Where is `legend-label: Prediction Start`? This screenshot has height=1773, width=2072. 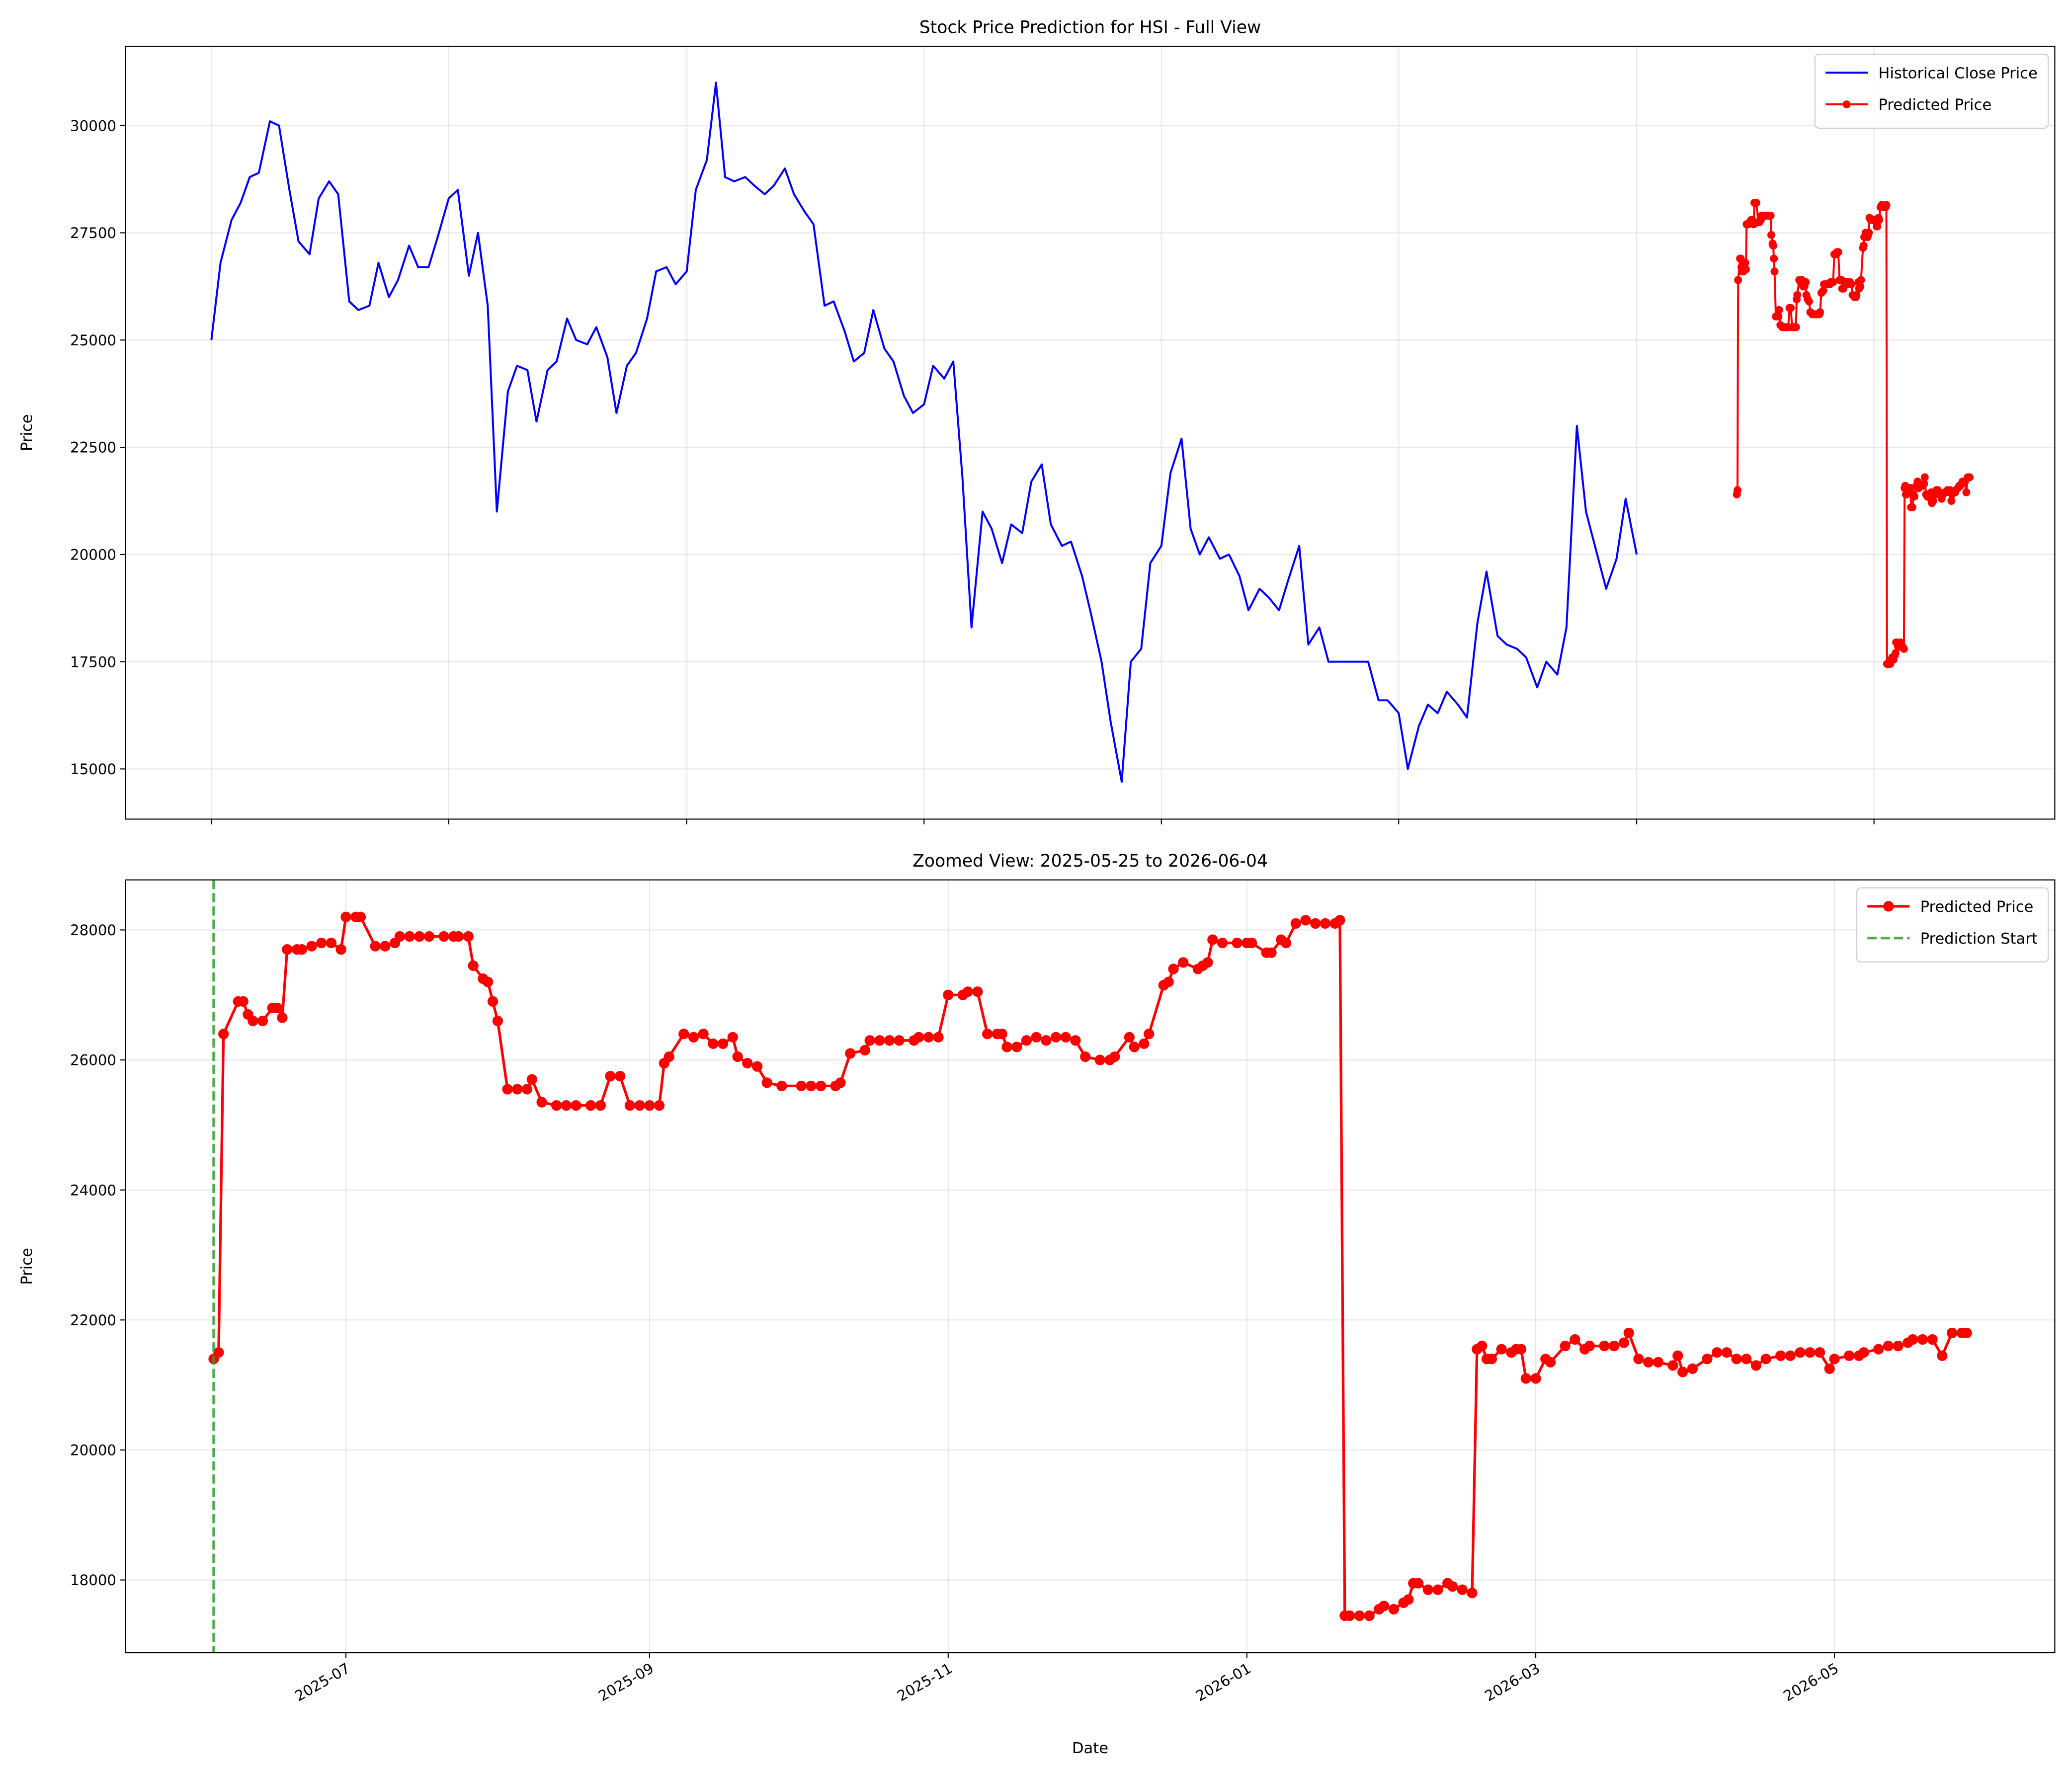
legend-label: Prediction Start is located at coordinates (1979, 939).